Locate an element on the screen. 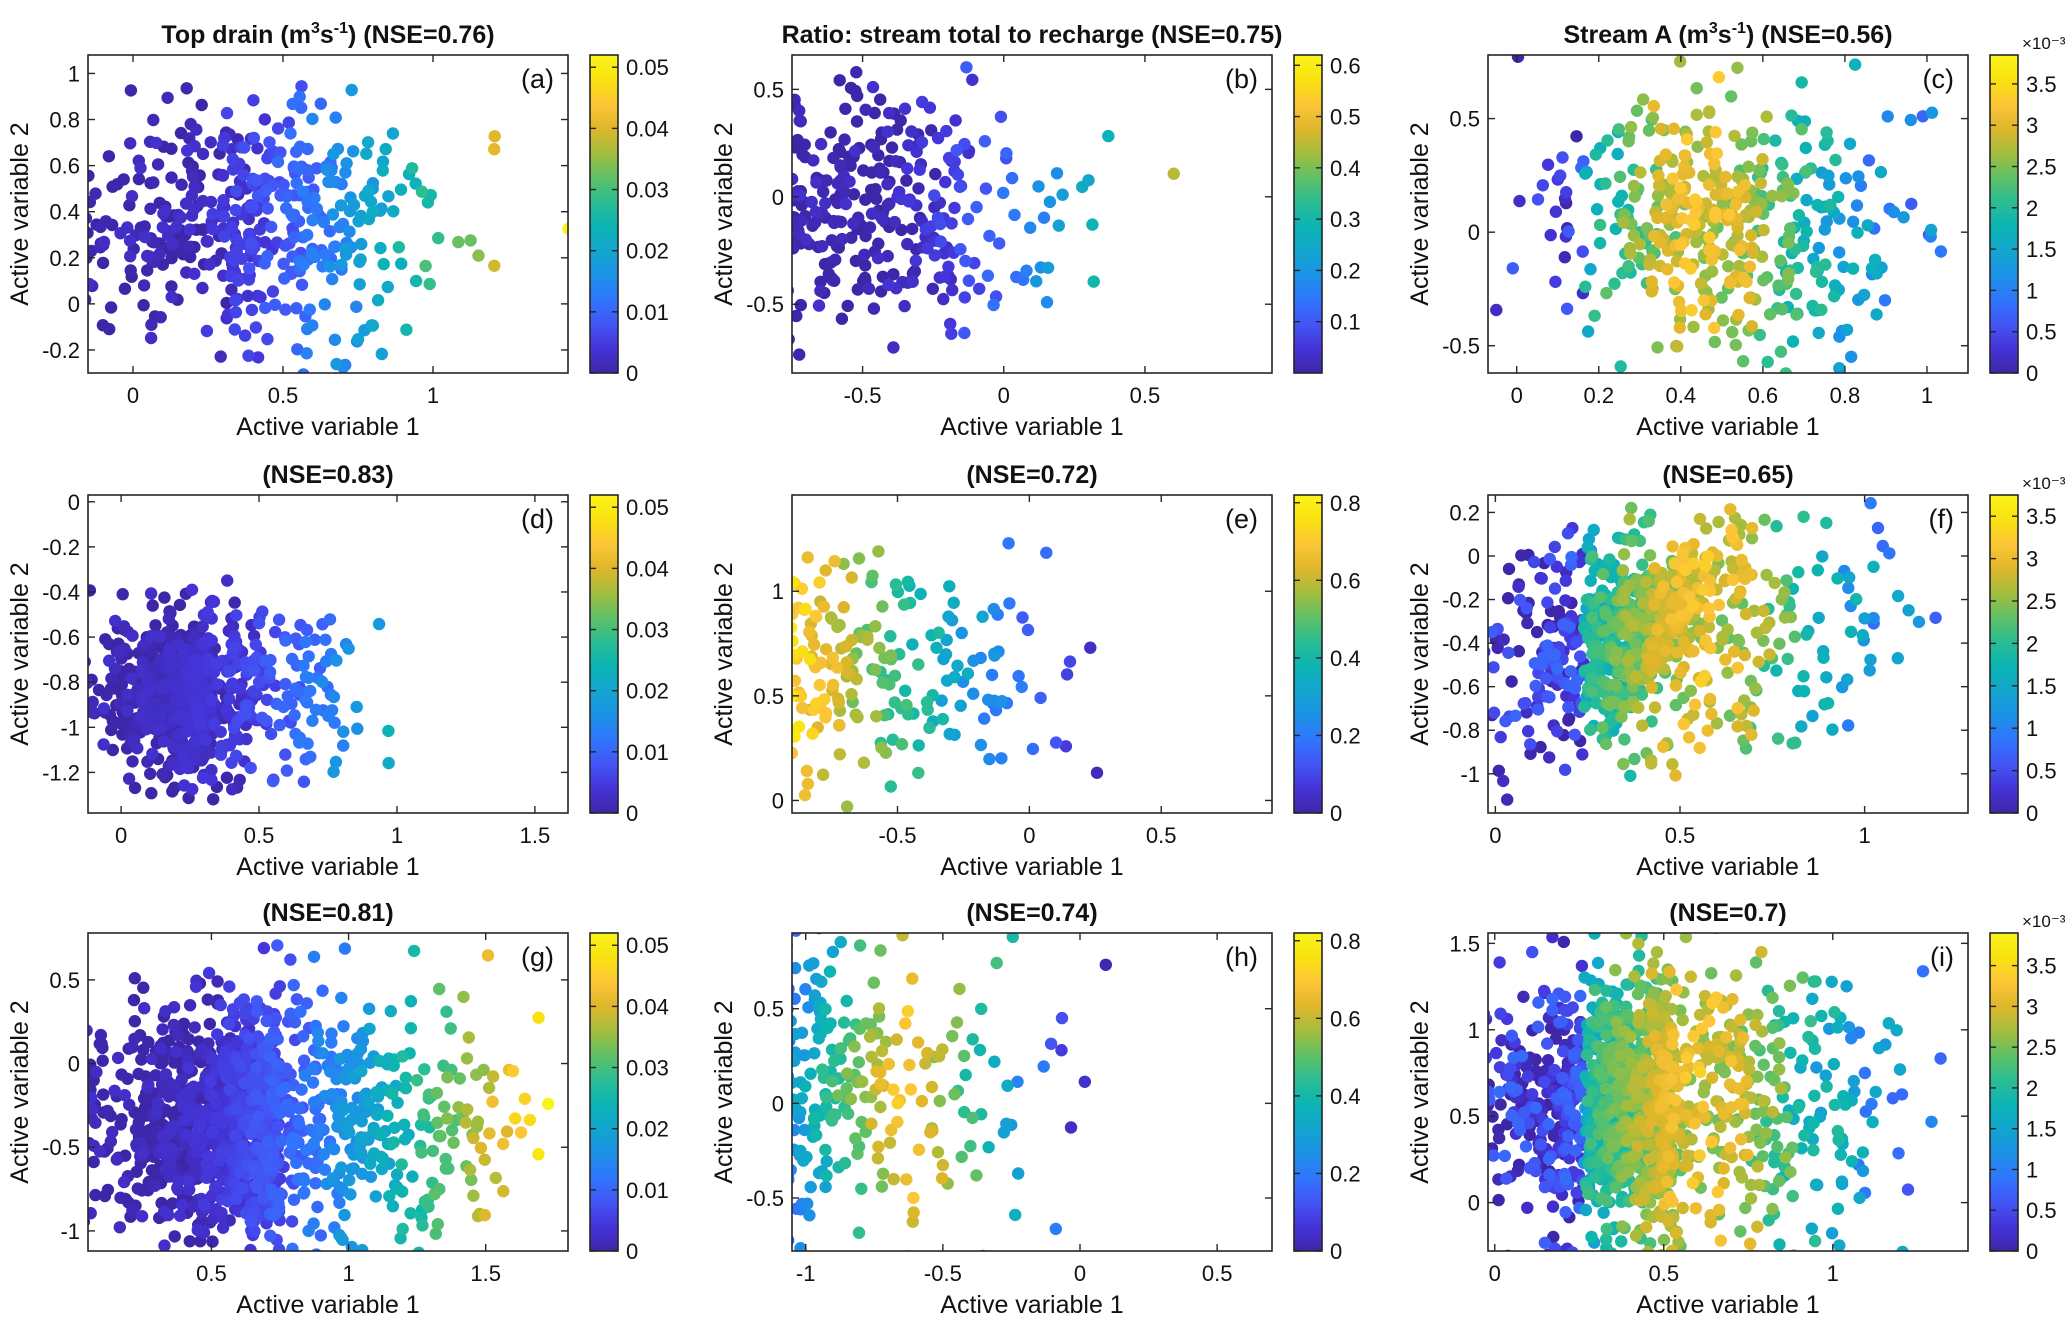 The height and width of the screenshot is (1328, 2067). x-axis-label: Active variable 1 is located at coordinates (327, 427).